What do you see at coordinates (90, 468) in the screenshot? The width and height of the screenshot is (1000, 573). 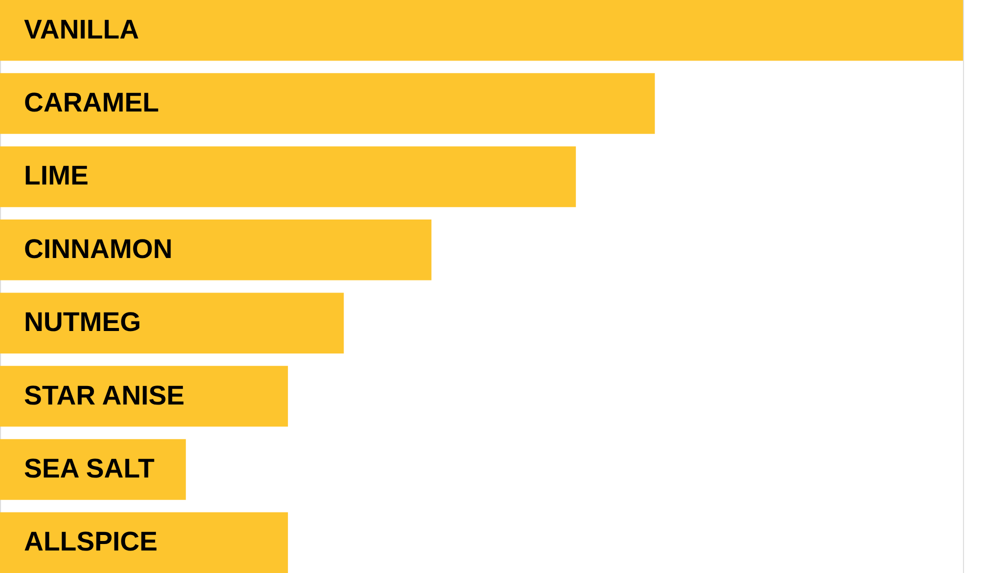 I see `y-tick-label: SEA SALT` at bounding box center [90, 468].